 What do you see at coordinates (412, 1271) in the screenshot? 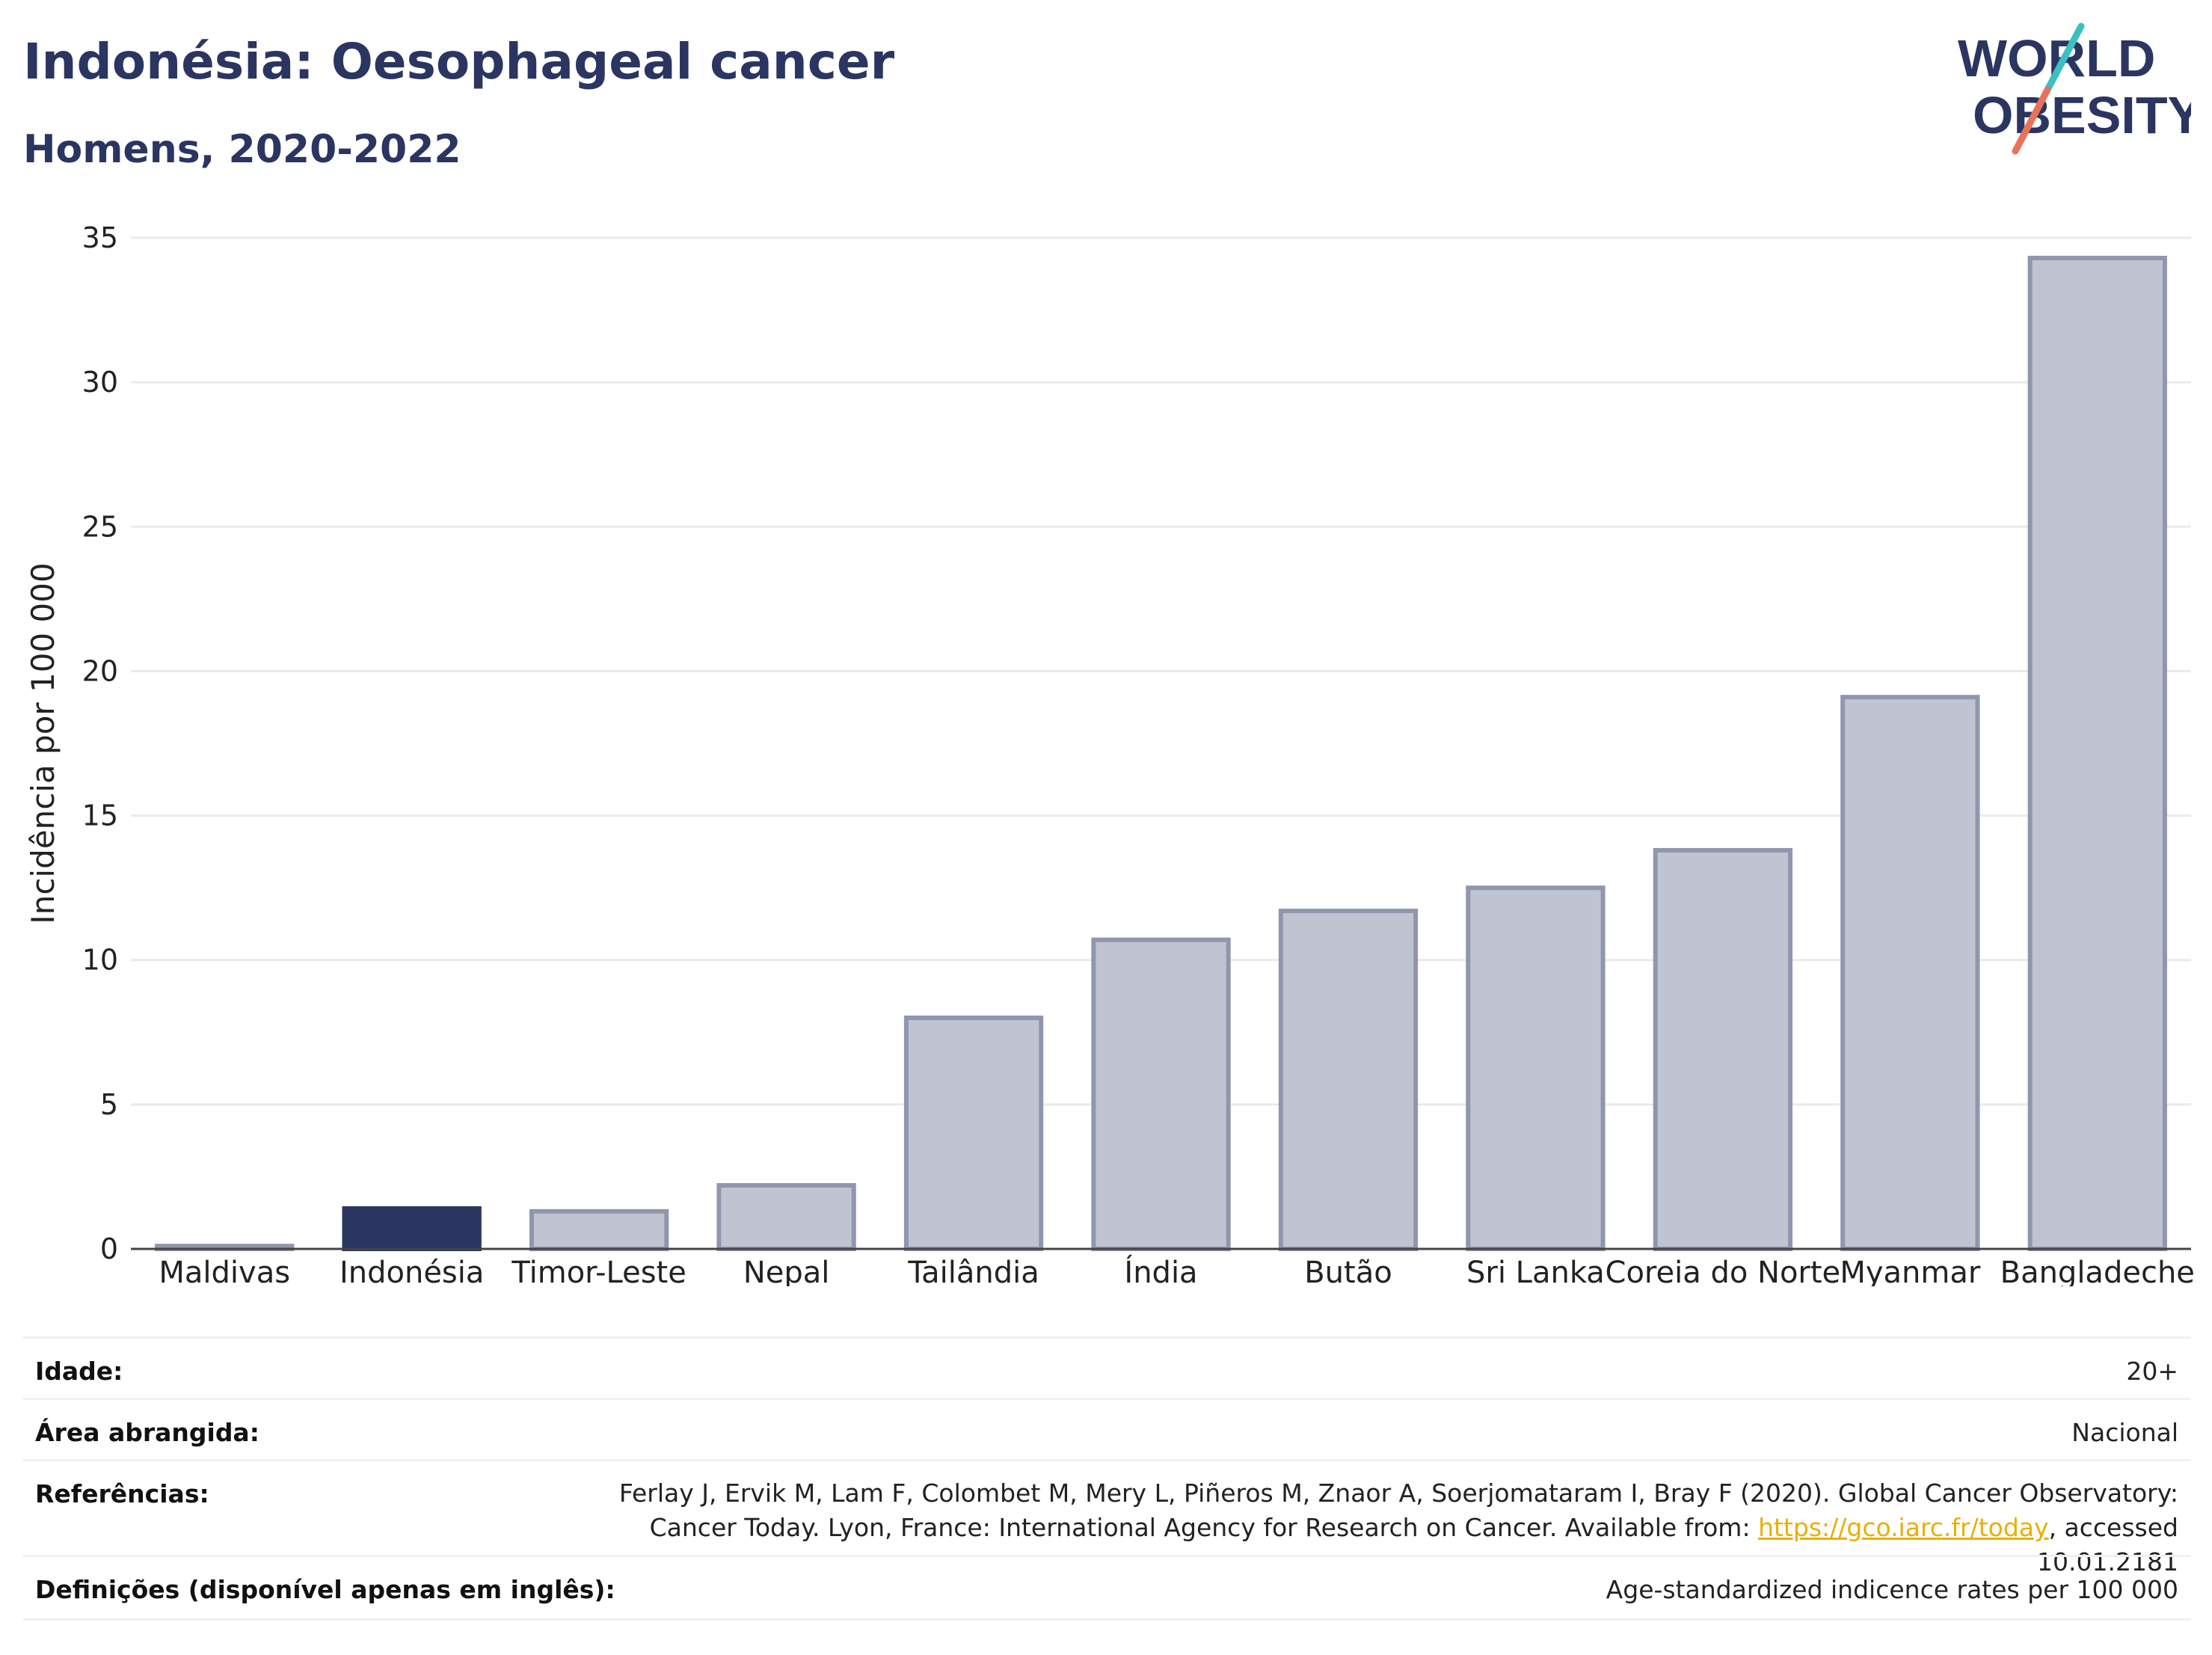
I see `x-tick-label: Indonésia` at bounding box center [412, 1271].